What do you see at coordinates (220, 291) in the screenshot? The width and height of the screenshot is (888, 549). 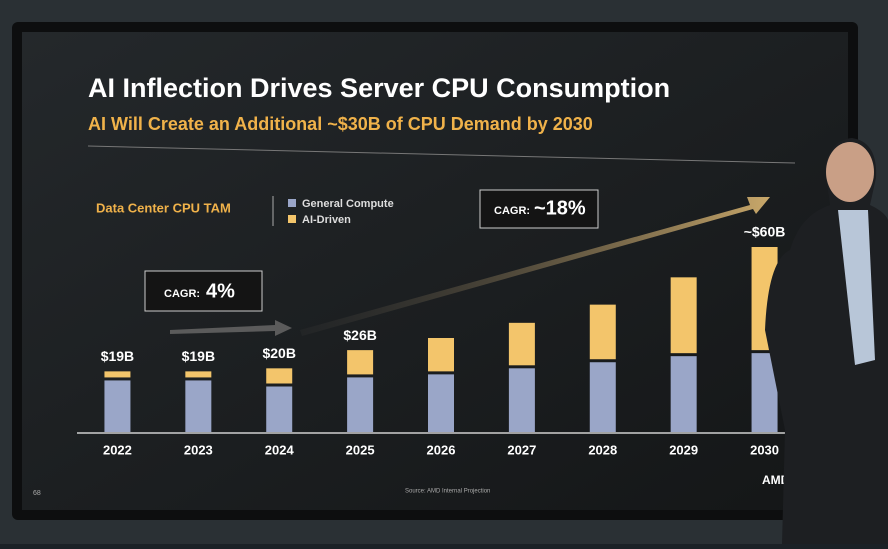 I see `cagr-value: 4%` at bounding box center [220, 291].